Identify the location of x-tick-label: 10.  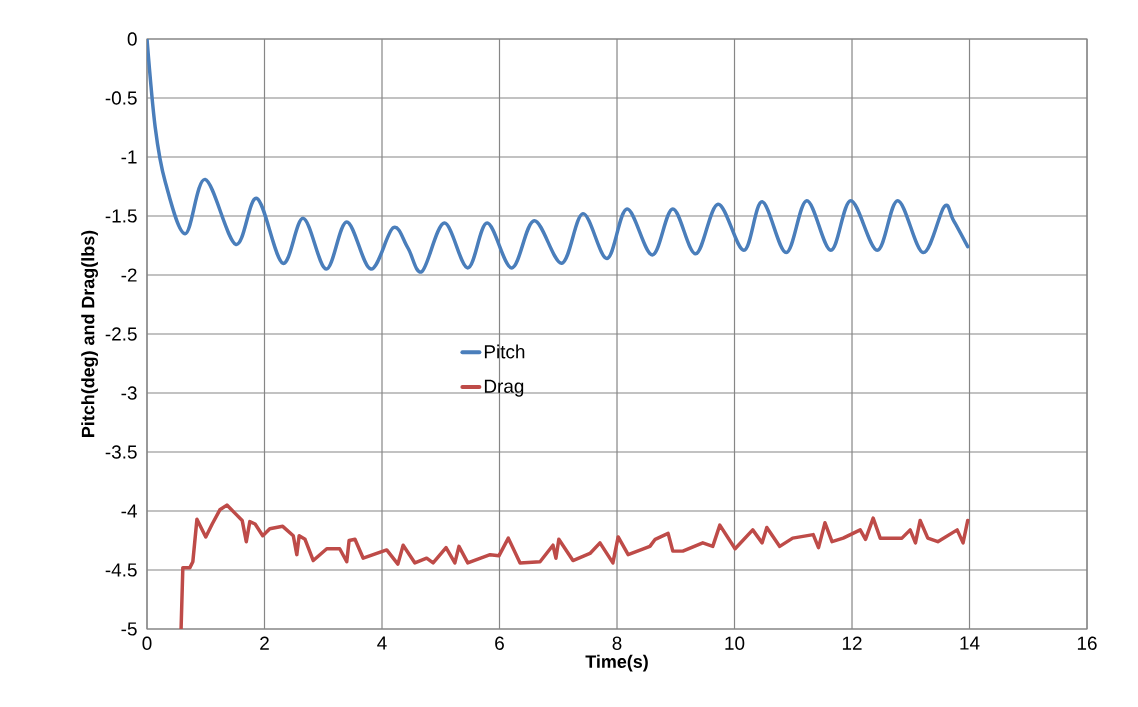
(735, 643).